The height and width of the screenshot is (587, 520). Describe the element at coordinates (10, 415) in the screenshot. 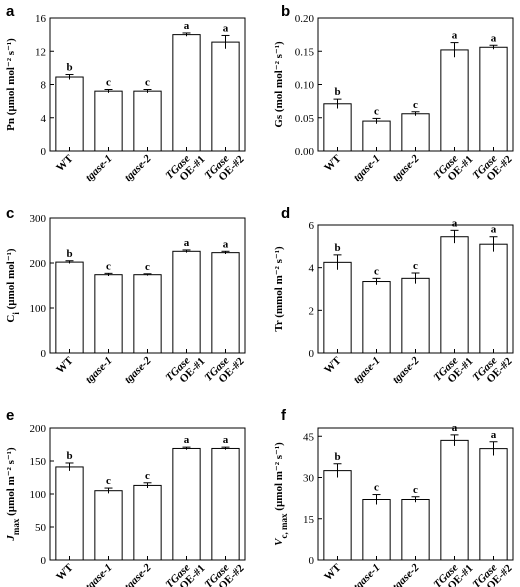

I see `panel-letter: e` at that location.